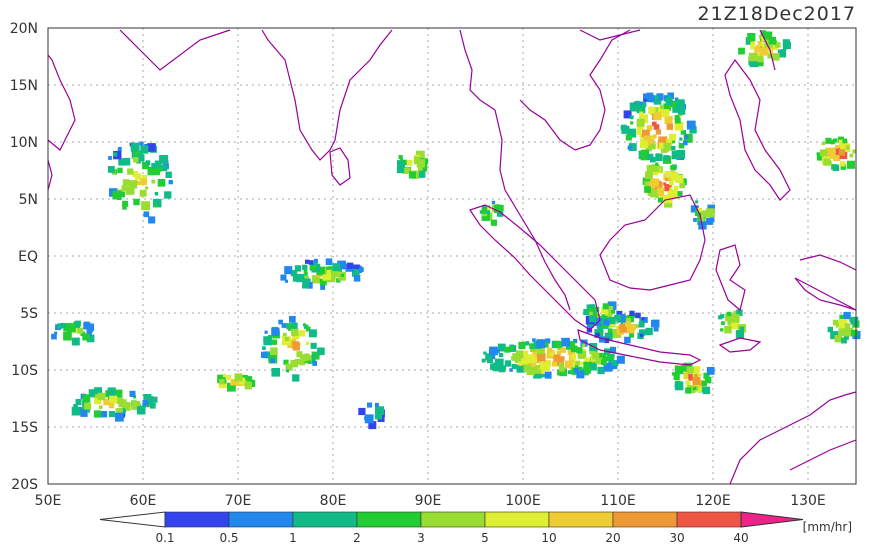 This screenshot has width=880, height=544. I want to click on latitude-labels: 20N 15N 10N 5N EQ 5S 10S 15S 20S, so click(24, 257).